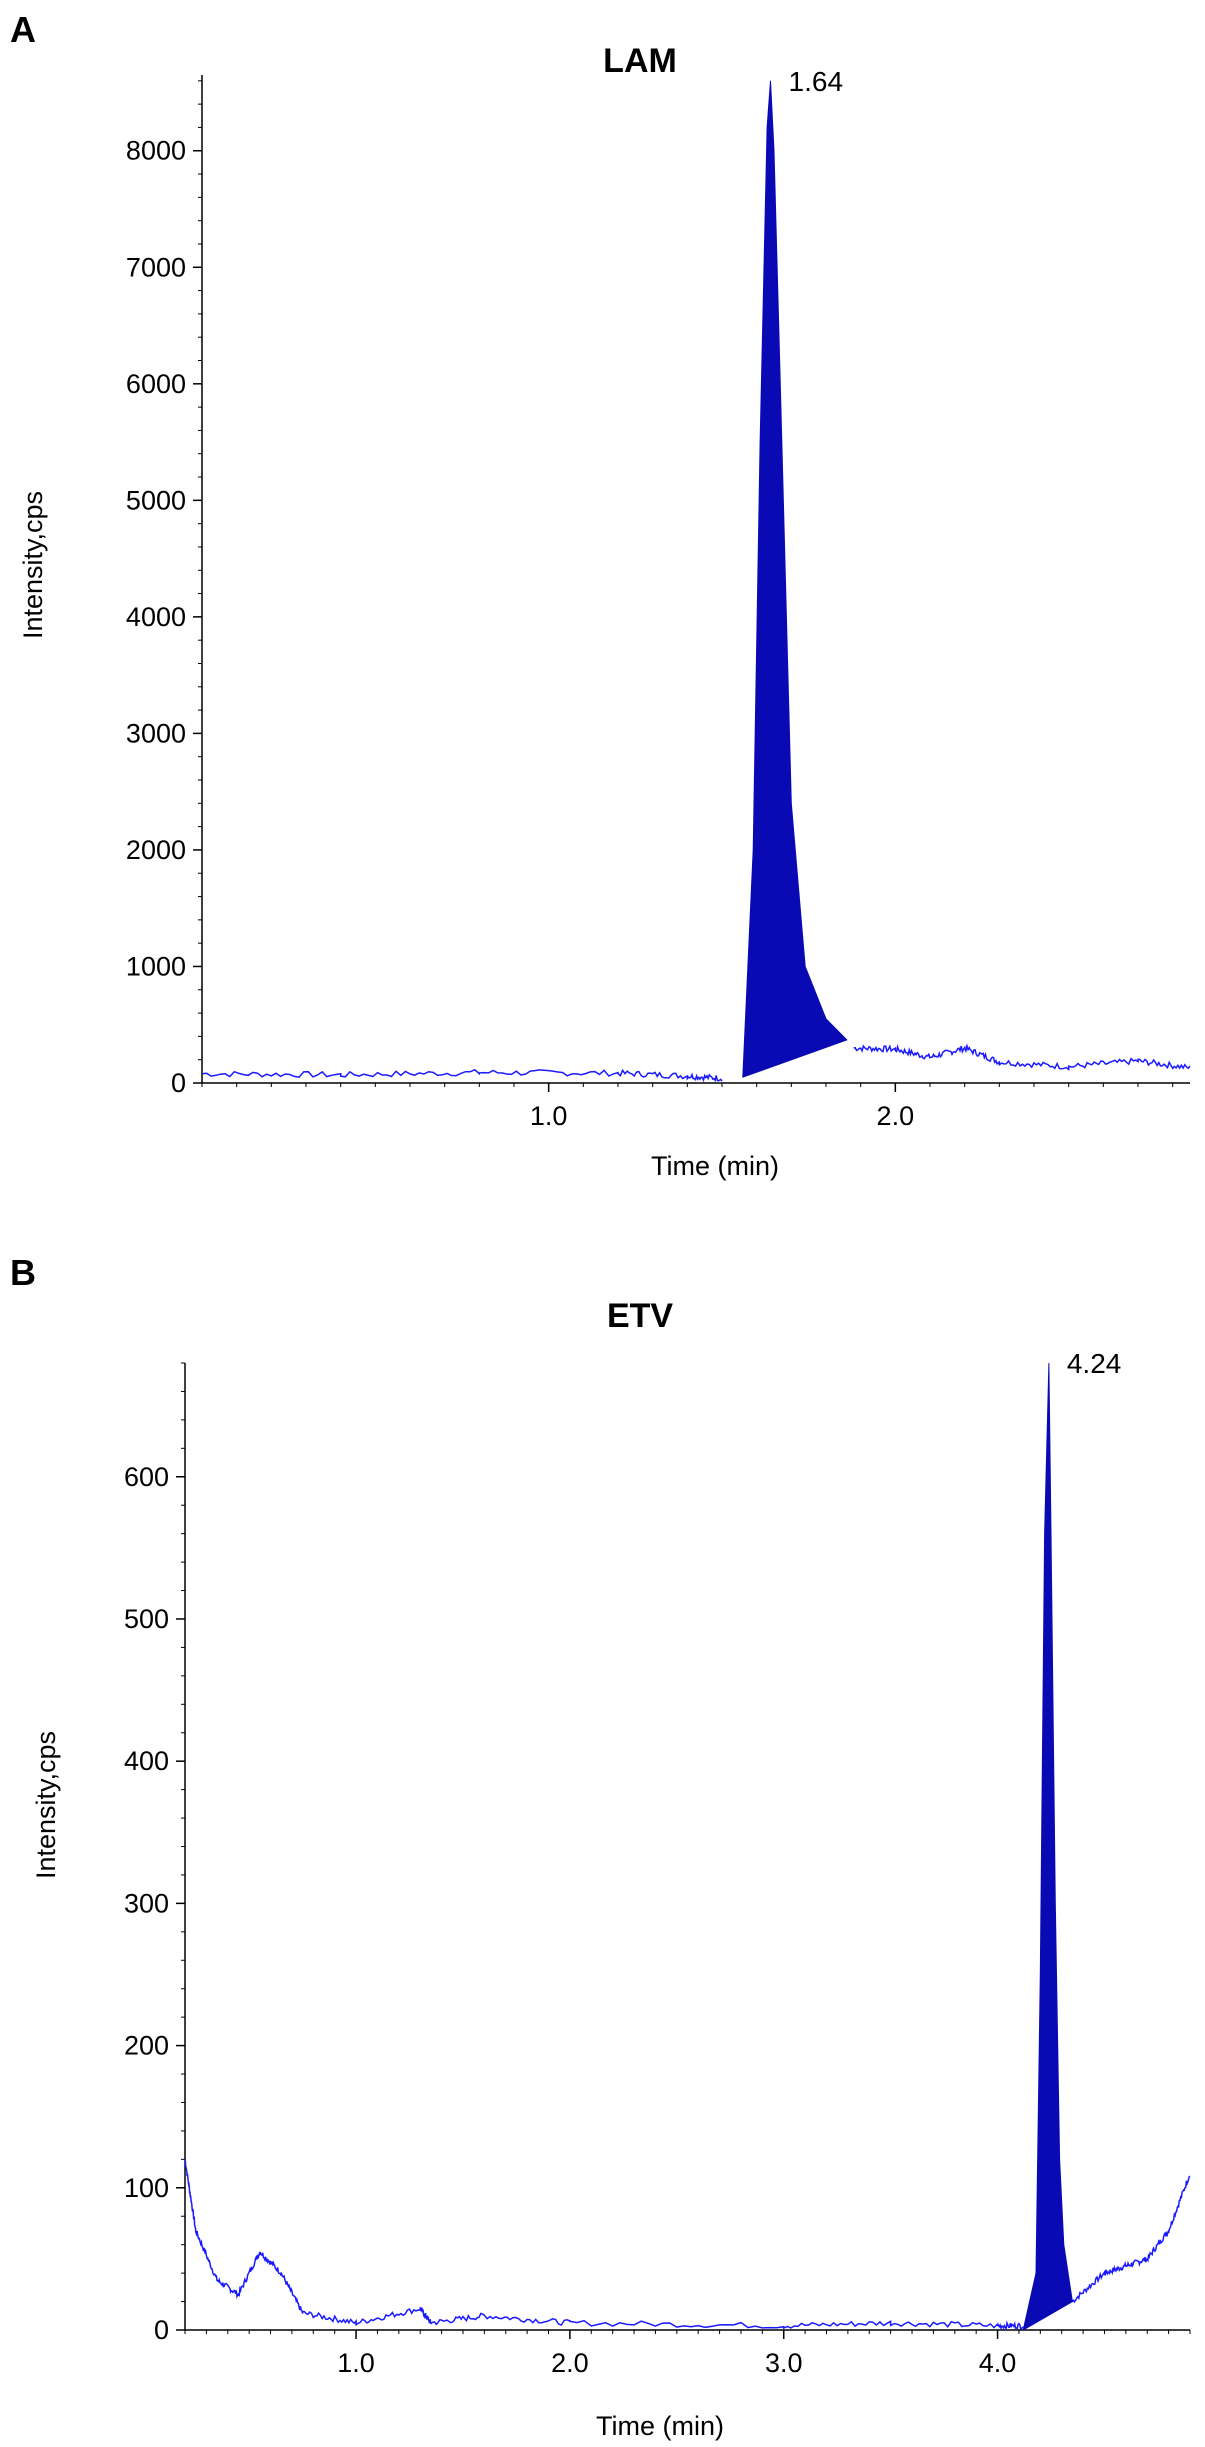 This screenshot has width=1205, height=2447. What do you see at coordinates (146, 1903) in the screenshot?
I see `y-tick-label: 300` at bounding box center [146, 1903].